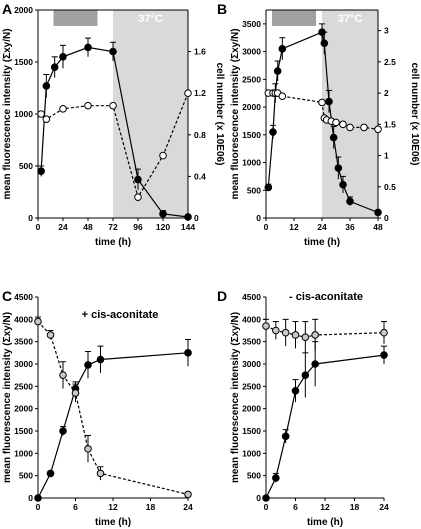 The image size is (421, 529). I want to click on panel-letter: B, so click(222, 9).